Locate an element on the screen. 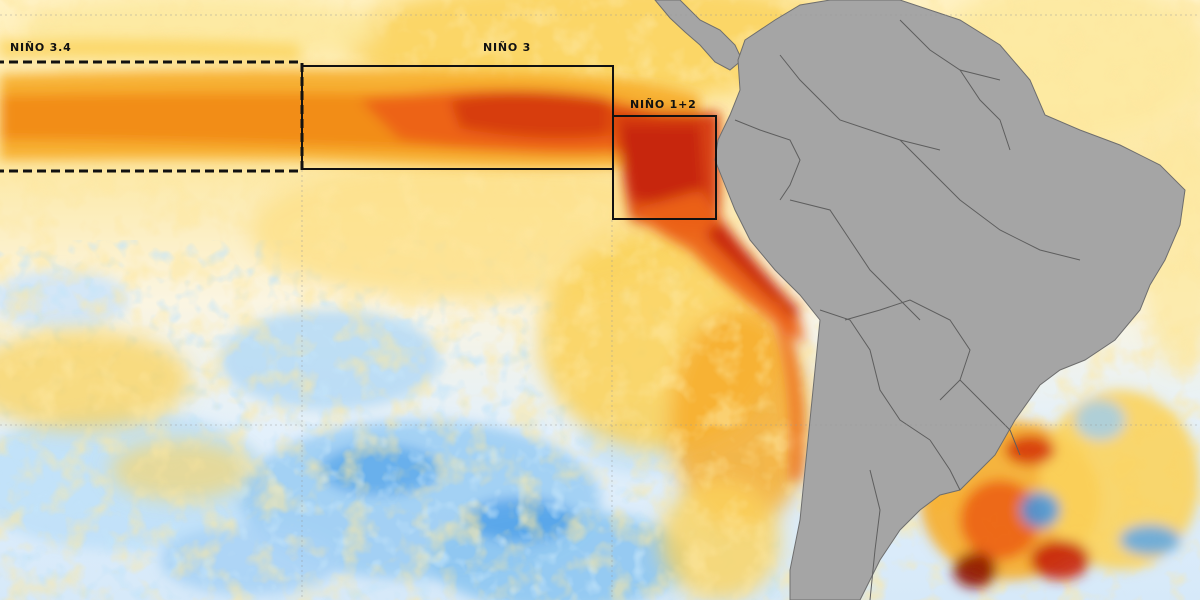  central-america-landmass is located at coordinates (698, 35).